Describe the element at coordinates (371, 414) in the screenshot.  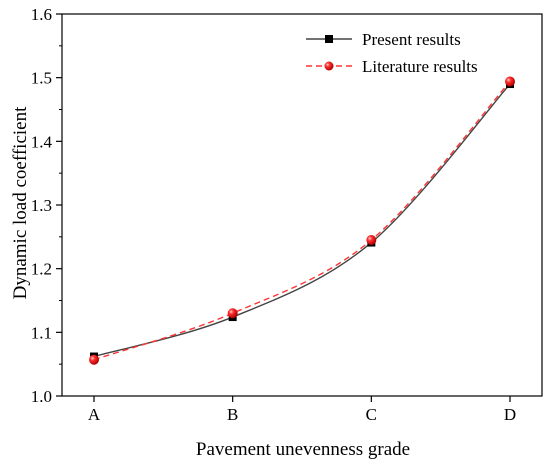
I see `x-tick-label: C` at that location.